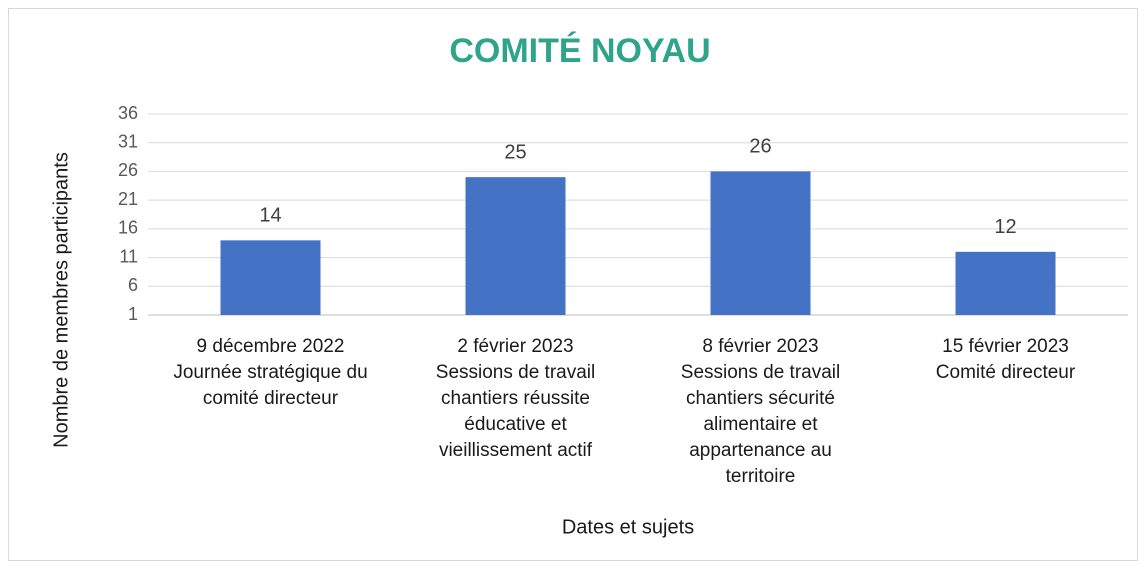 The width and height of the screenshot is (1146, 569). I want to click on chart-title: COMITÉ NOYAU, so click(579, 51).